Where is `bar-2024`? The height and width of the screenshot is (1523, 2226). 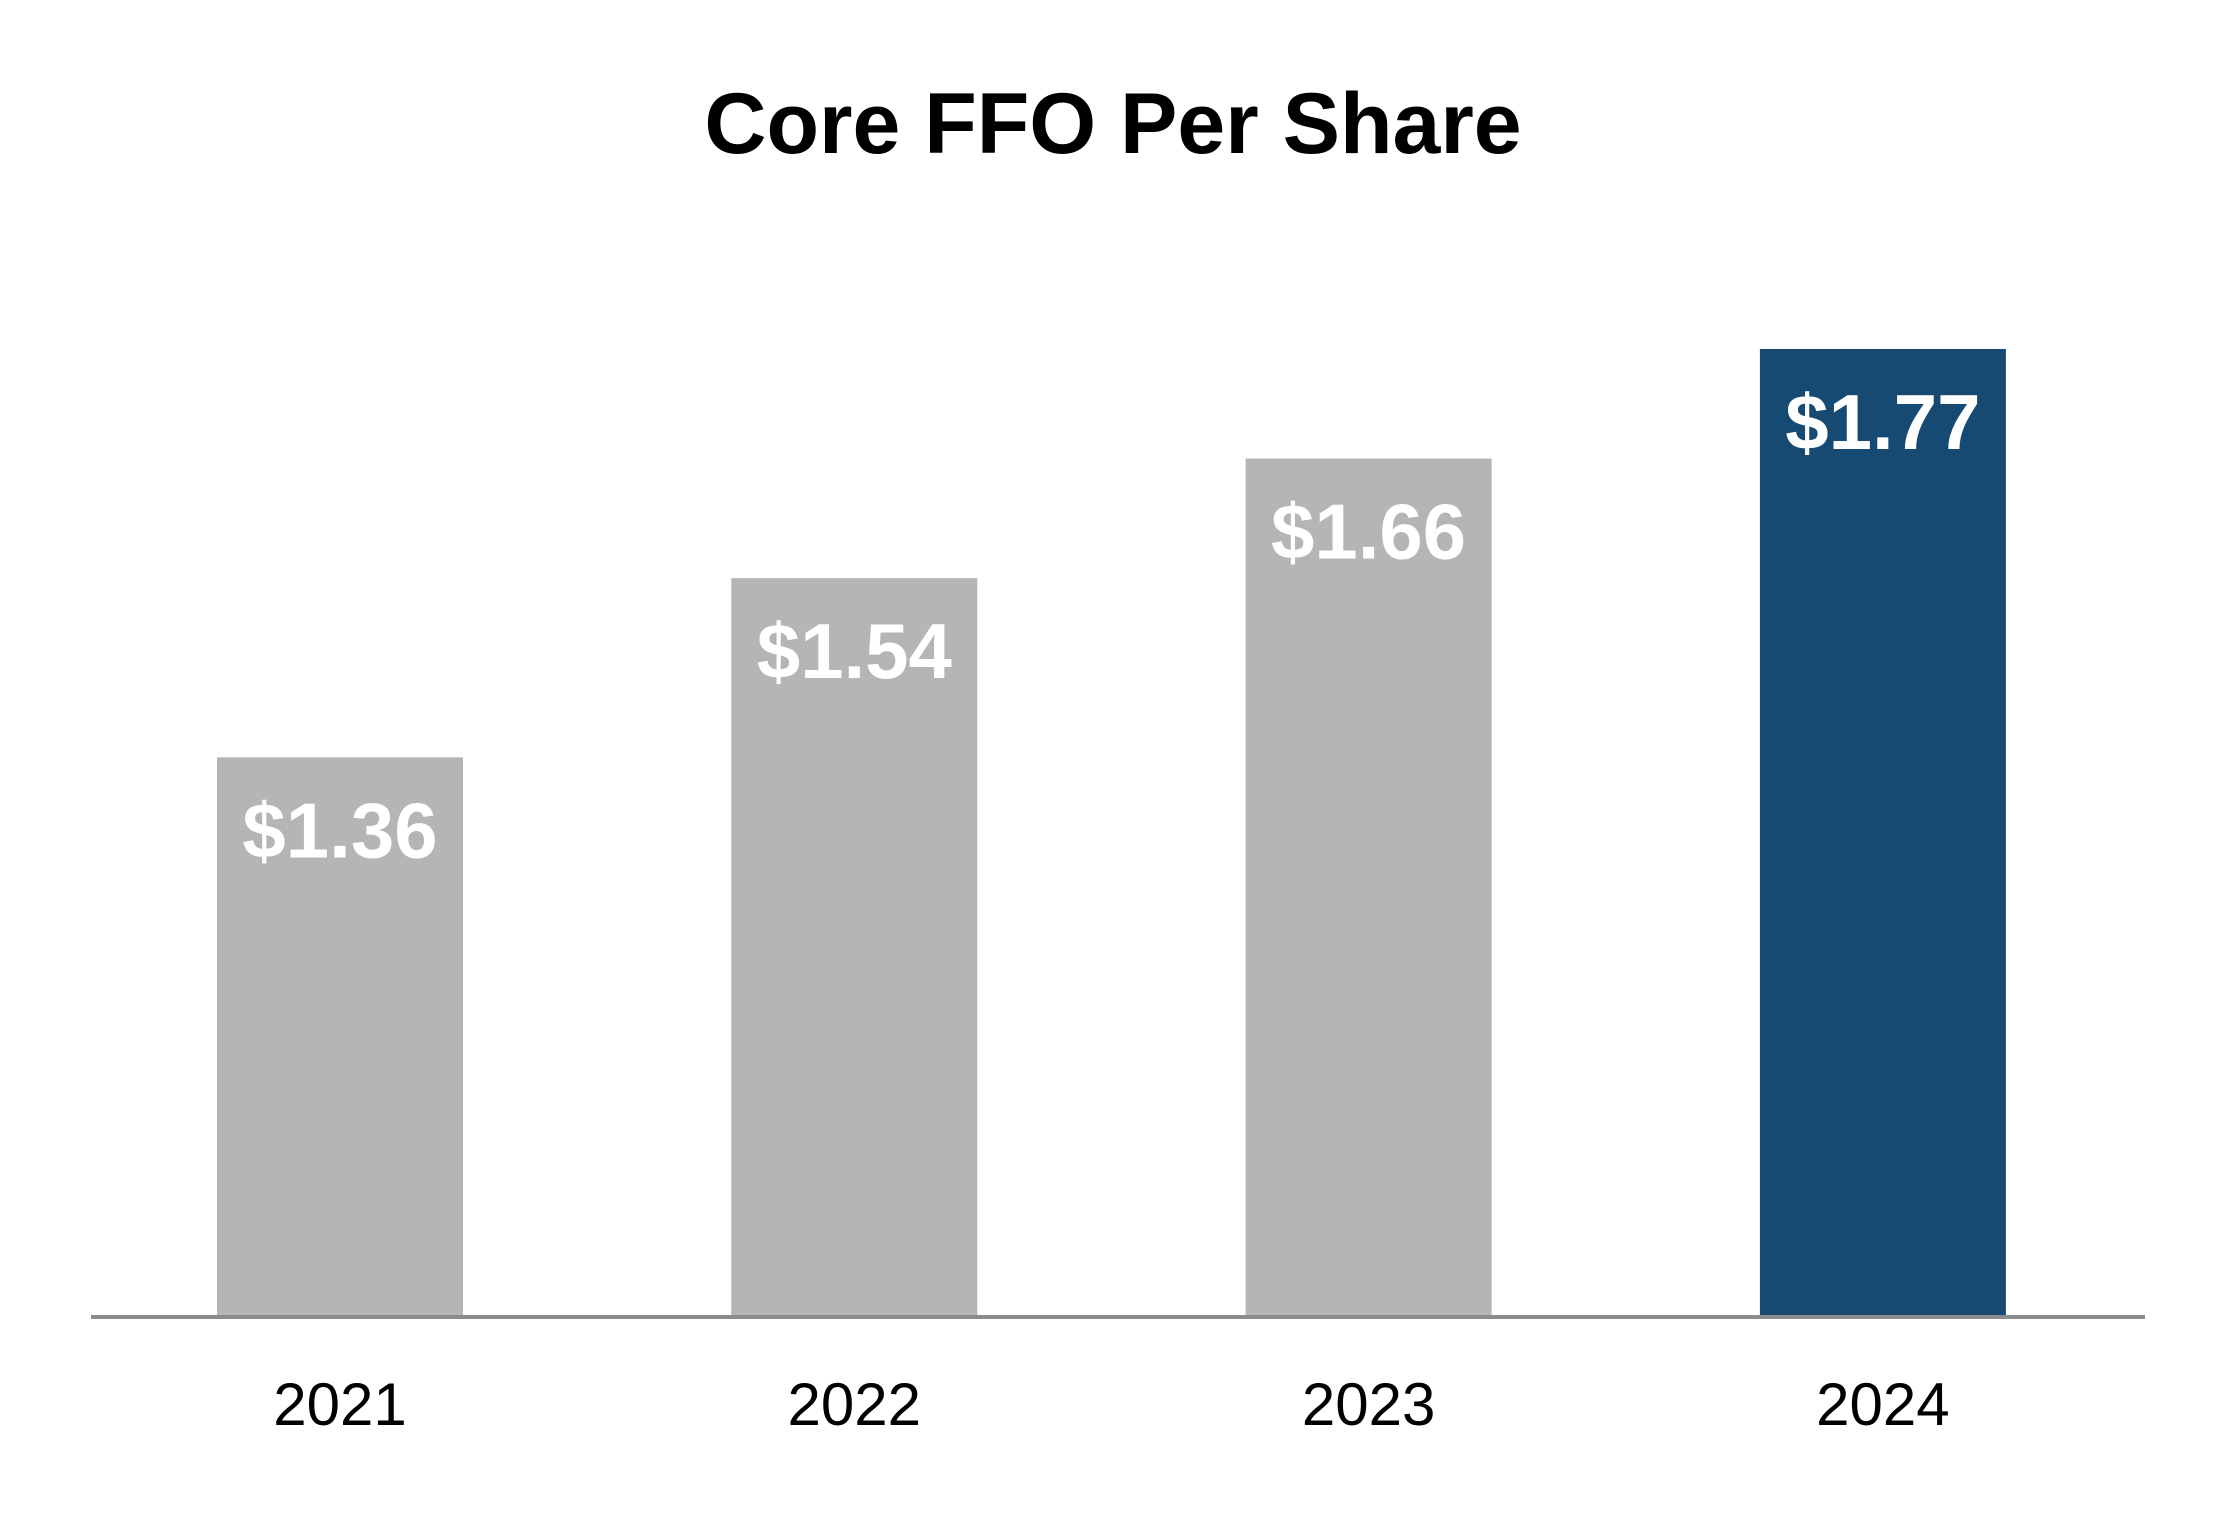
bar-2024 is located at coordinates (1882, 832).